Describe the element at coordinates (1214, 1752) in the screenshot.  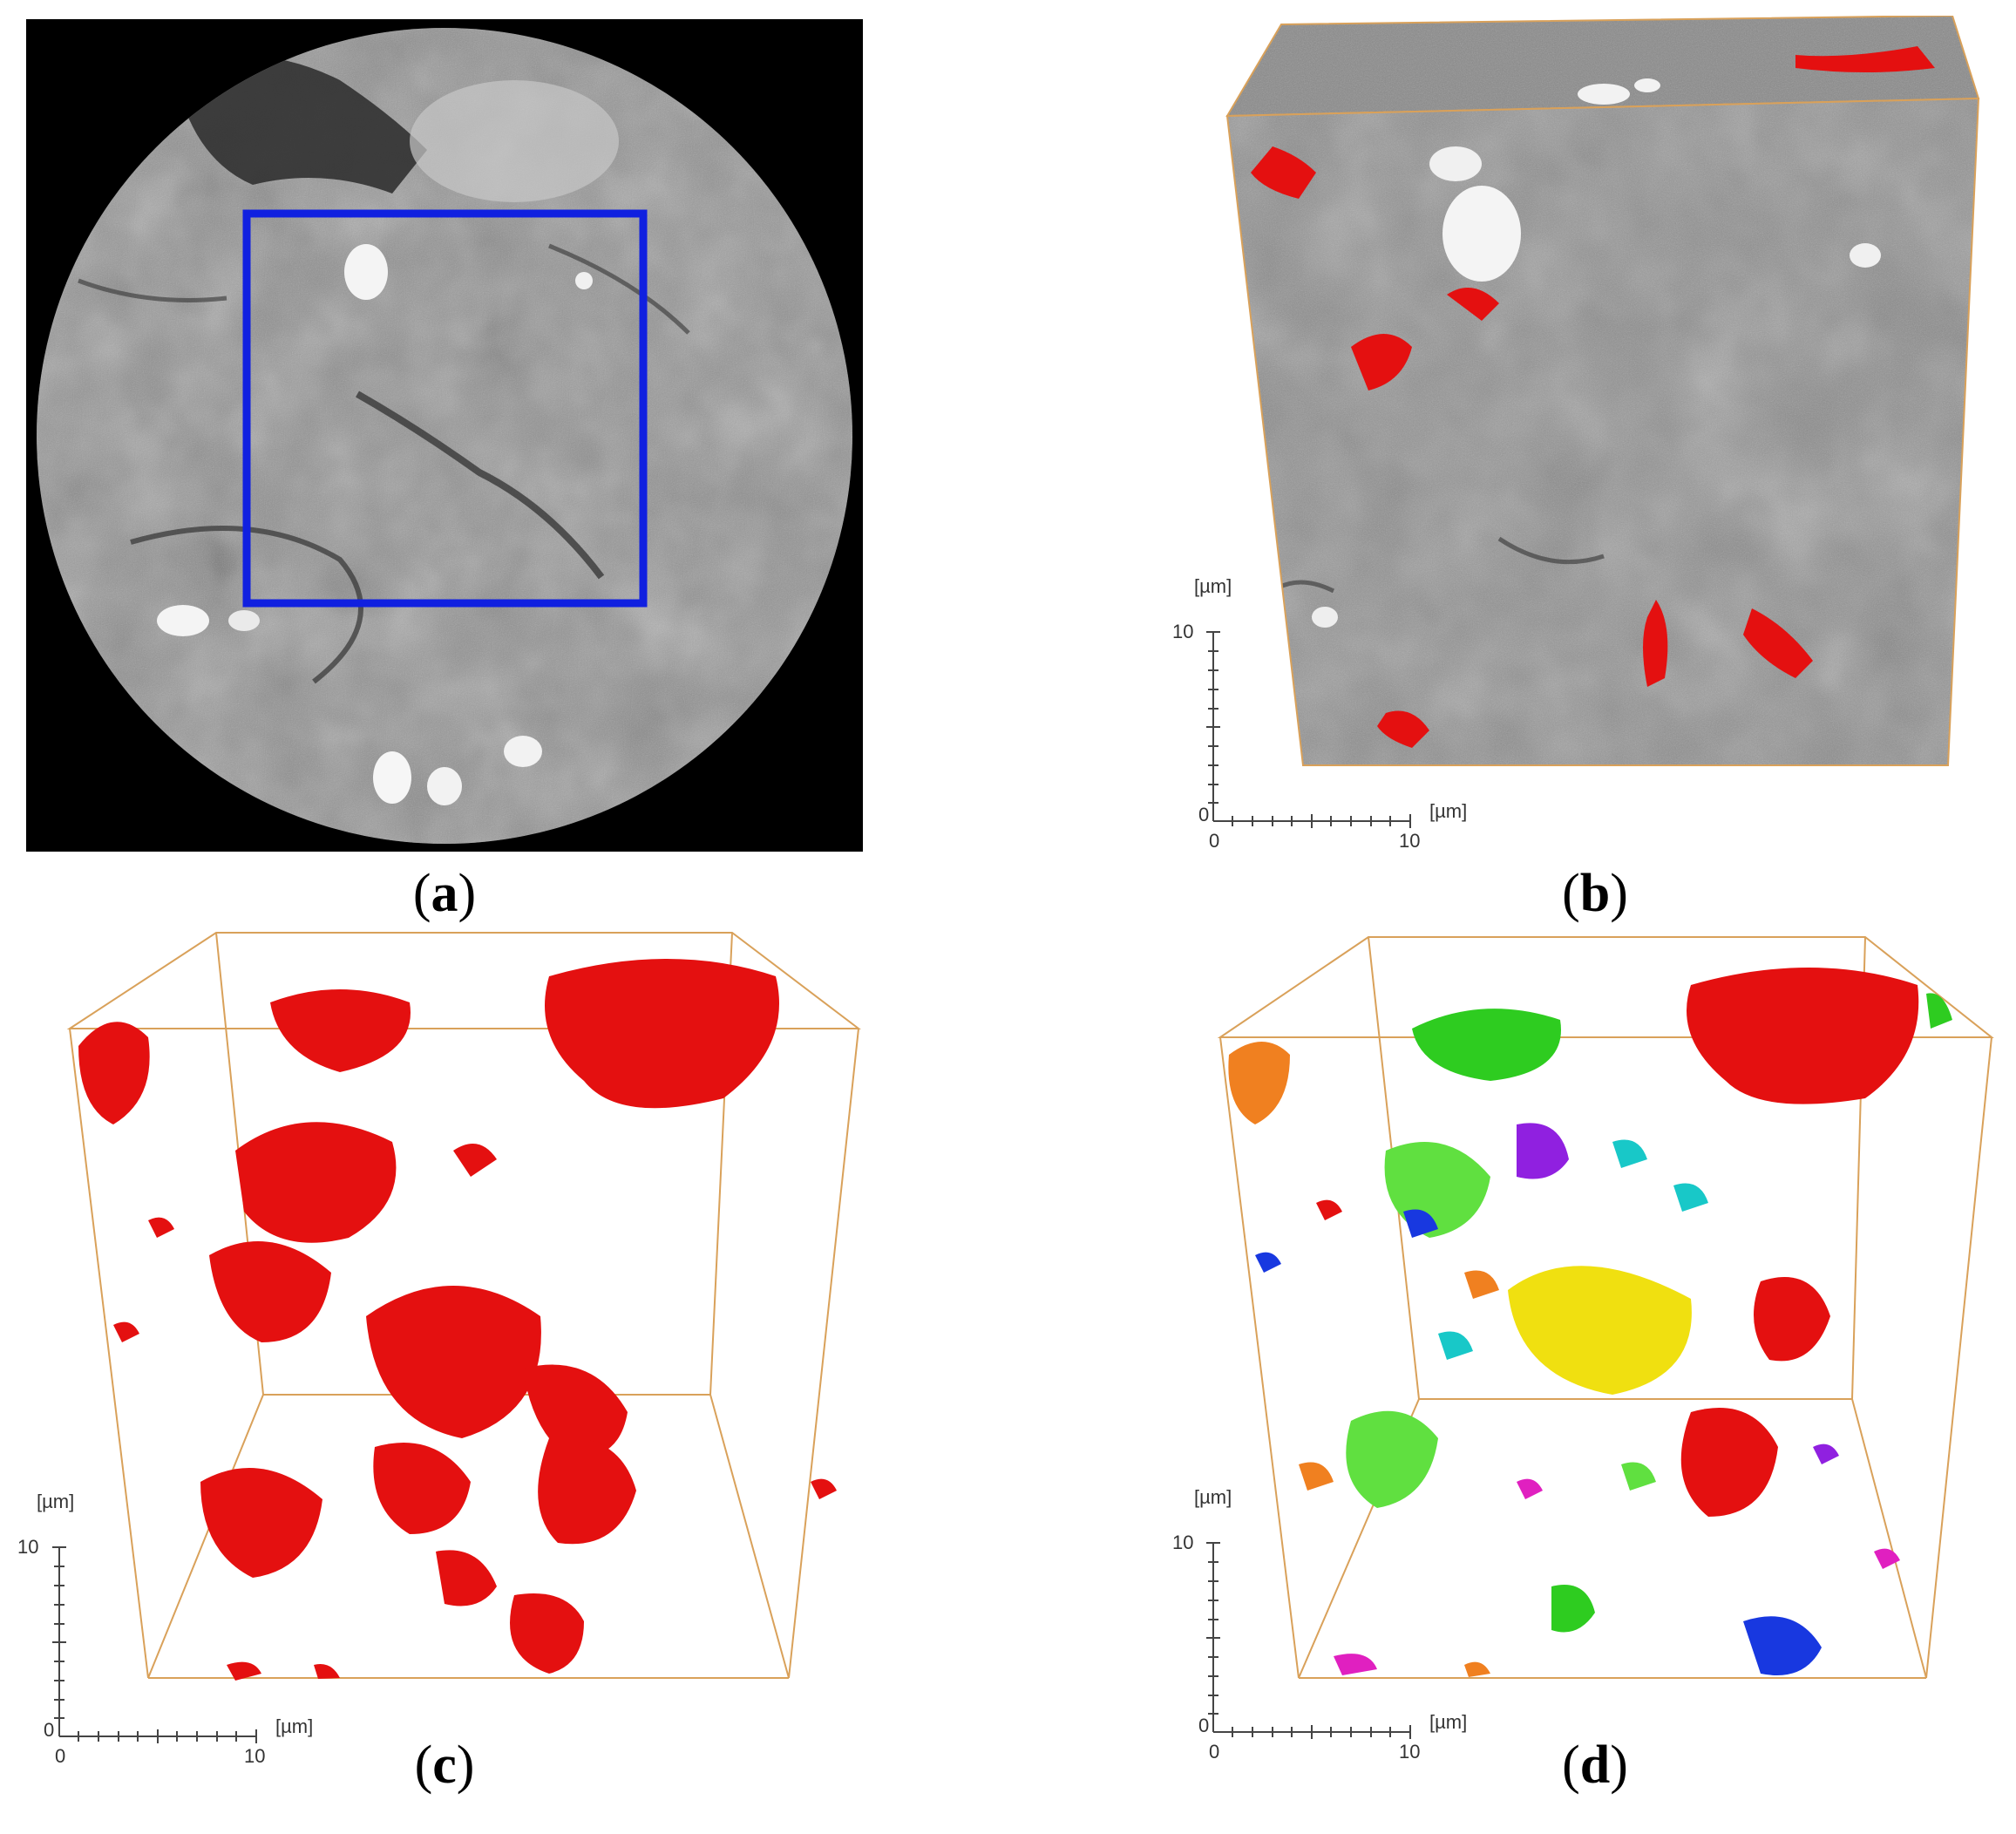
I see `axis-d-x-zero: 0` at that location.